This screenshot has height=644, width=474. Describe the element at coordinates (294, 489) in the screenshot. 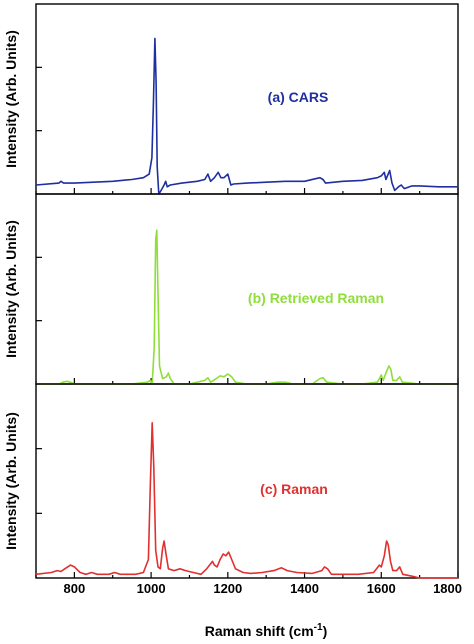

I see `panel-title: (c) Raman` at that location.